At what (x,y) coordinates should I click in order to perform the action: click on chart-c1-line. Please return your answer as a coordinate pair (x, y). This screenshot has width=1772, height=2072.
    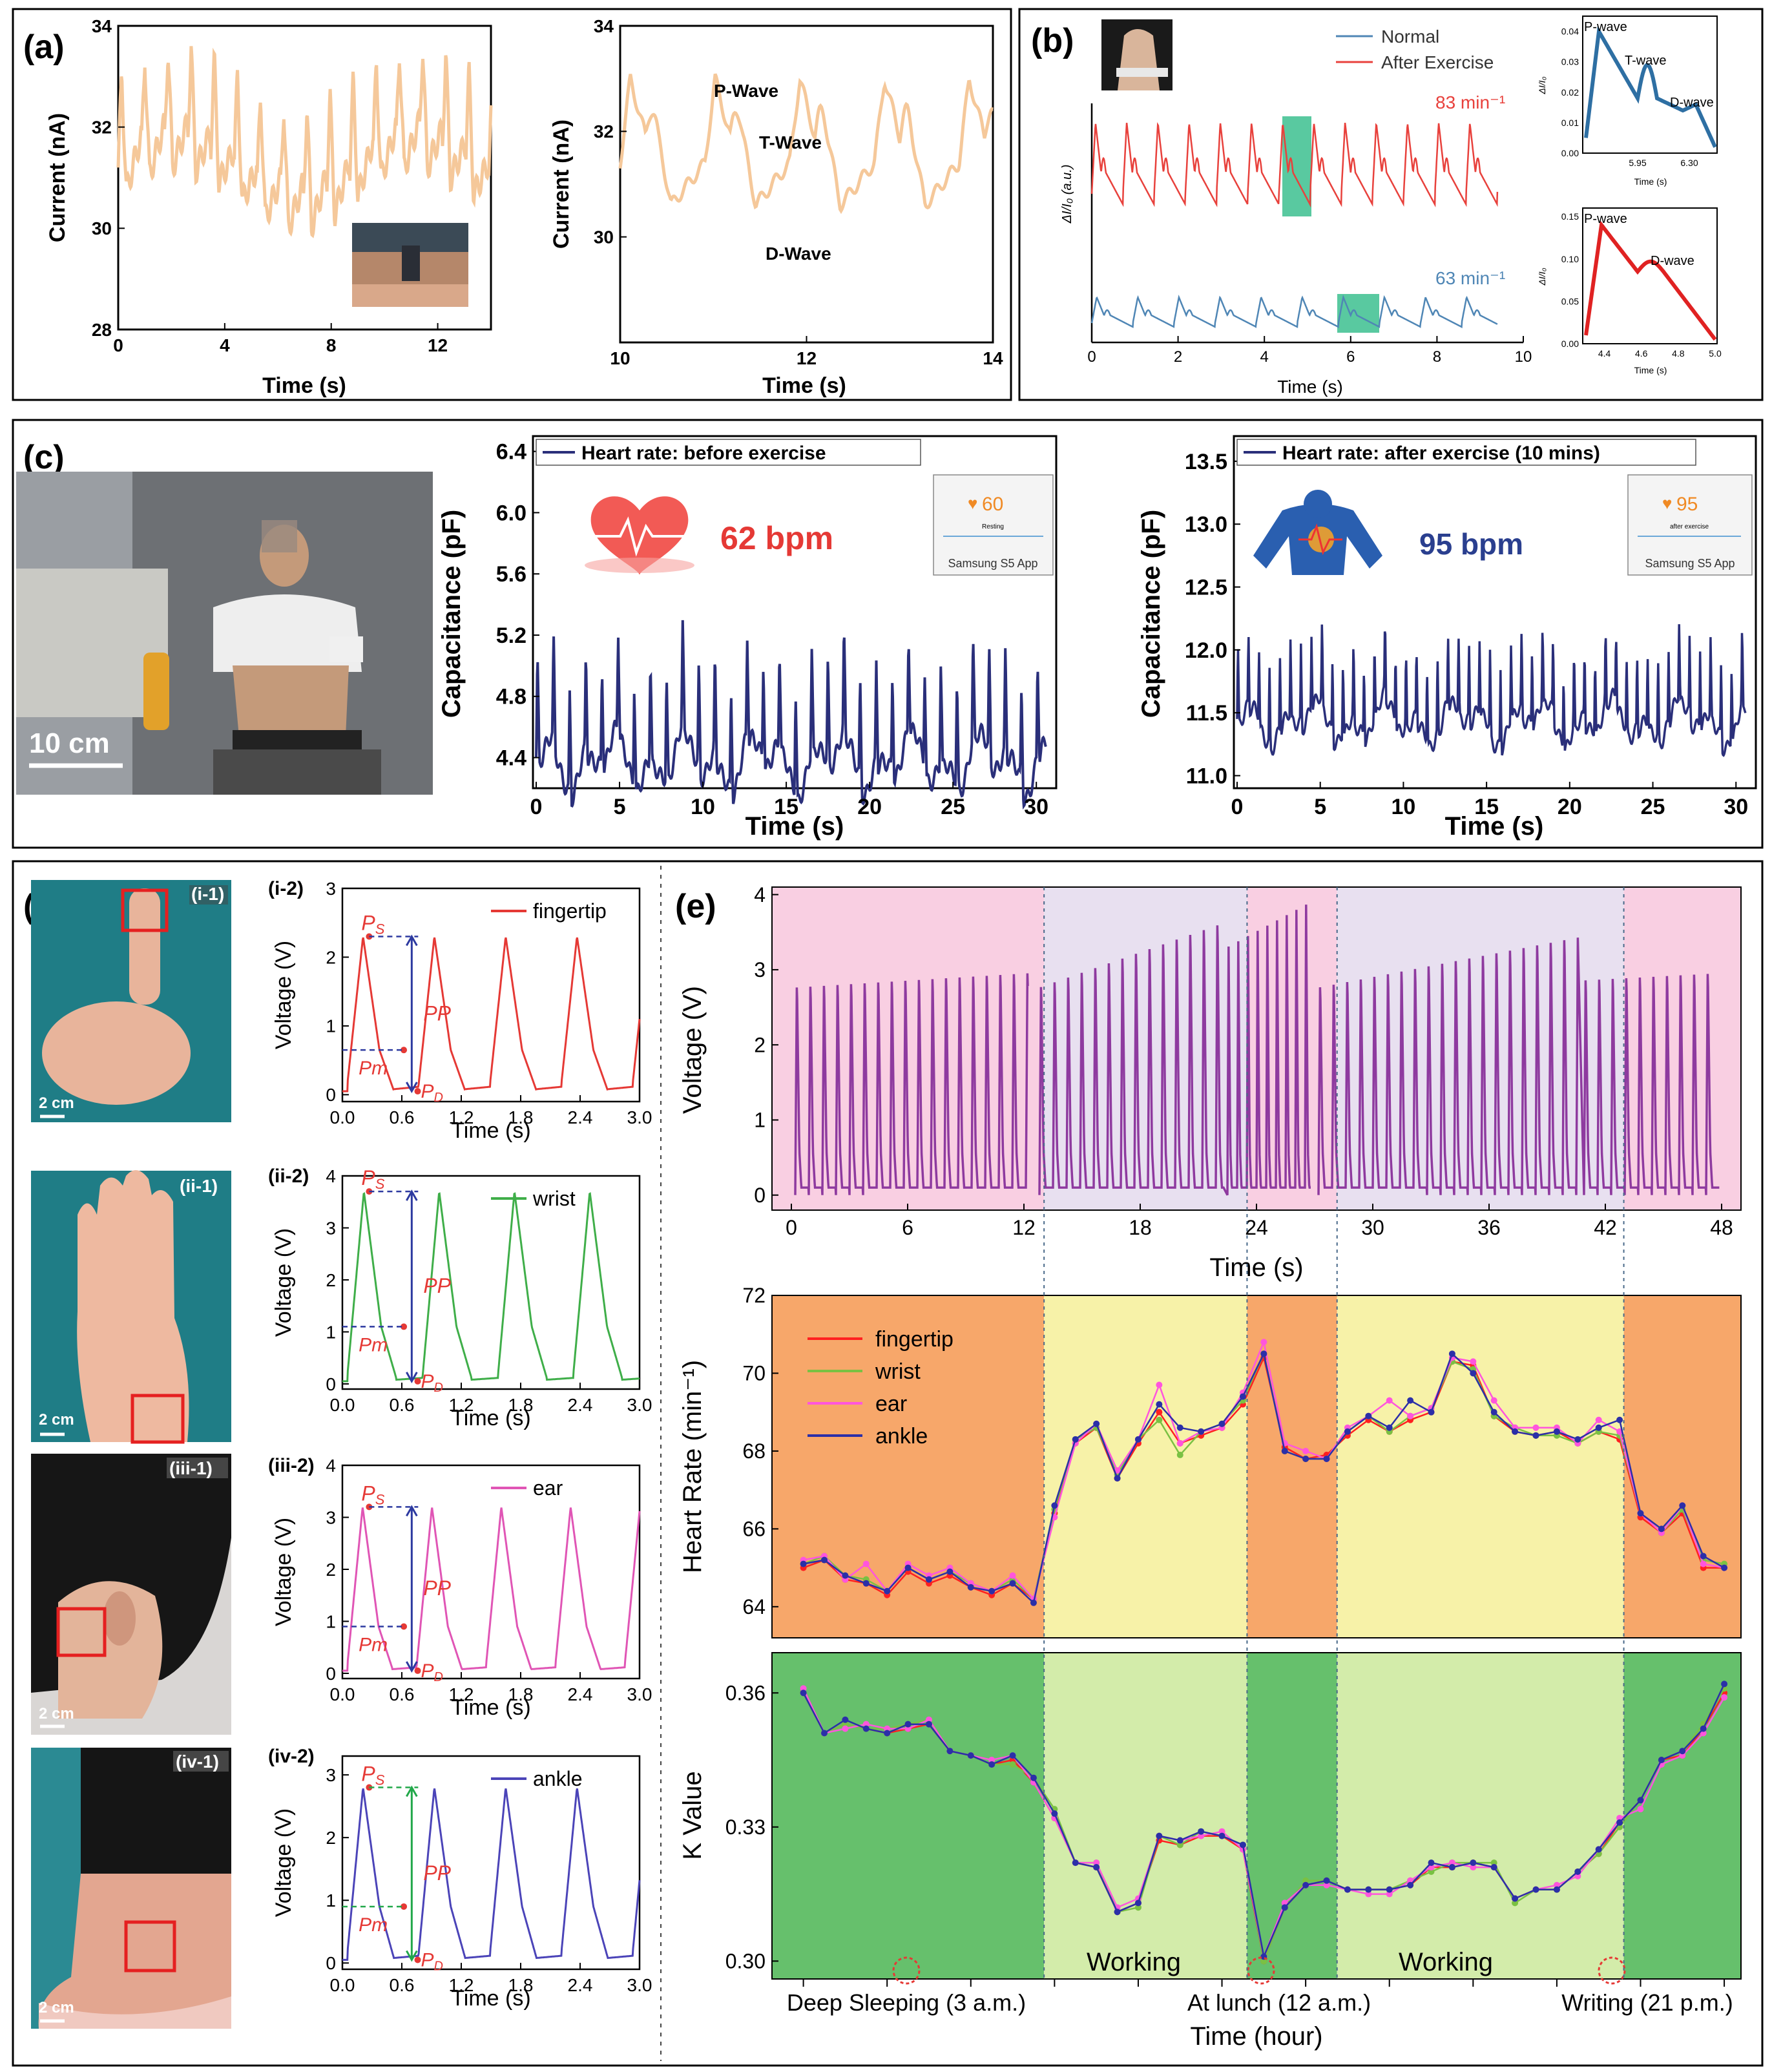
    Looking at the image, I should click on (791, 715).